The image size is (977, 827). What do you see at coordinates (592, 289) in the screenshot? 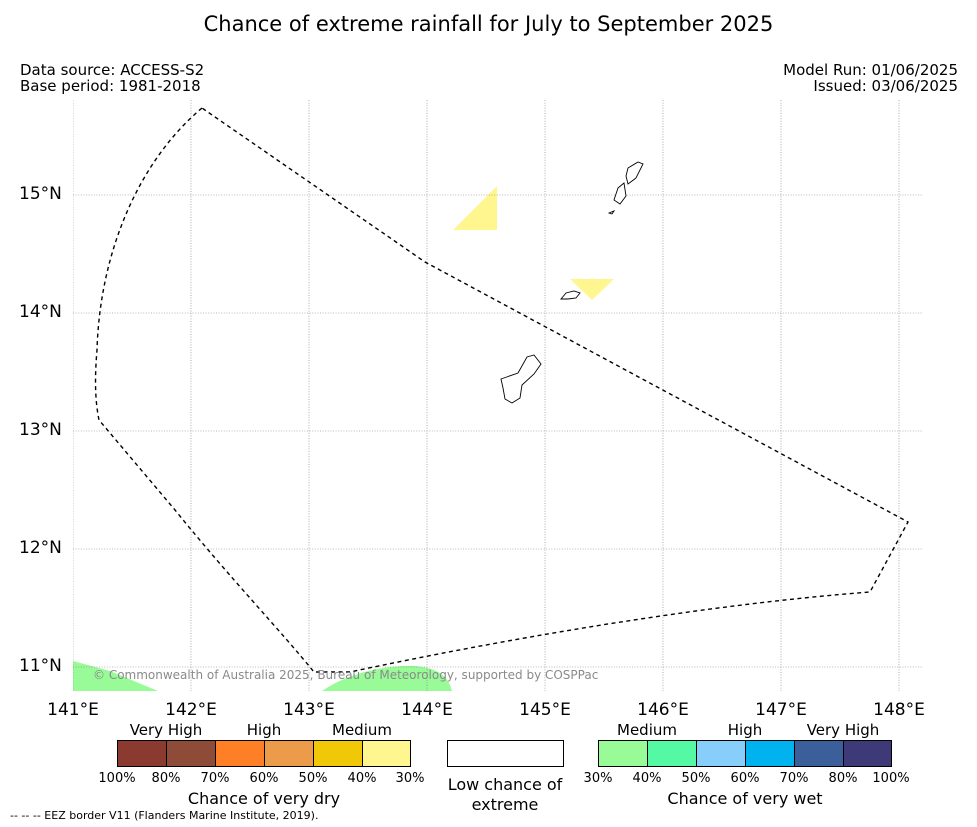
I see `dry-region-rota` at bounding box center [592, 289].